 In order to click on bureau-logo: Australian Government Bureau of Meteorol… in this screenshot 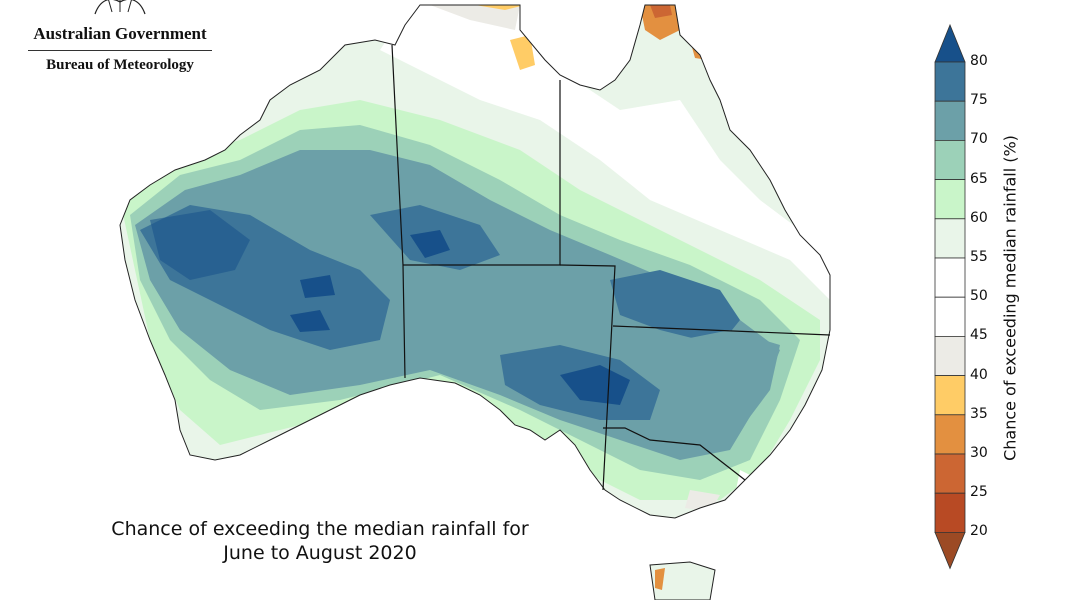, I will do `click(120, 40)`.